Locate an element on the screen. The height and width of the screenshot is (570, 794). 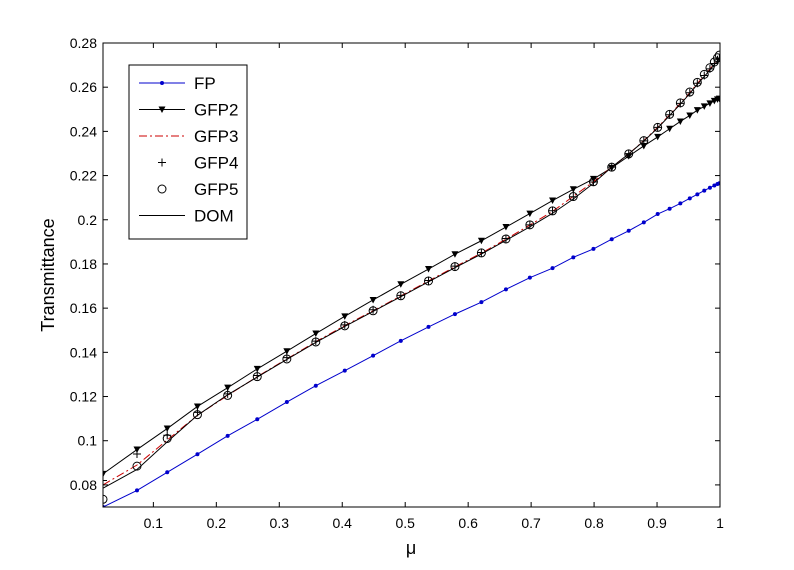
x-tick-label: 1 is located at coordinates (720, 523).